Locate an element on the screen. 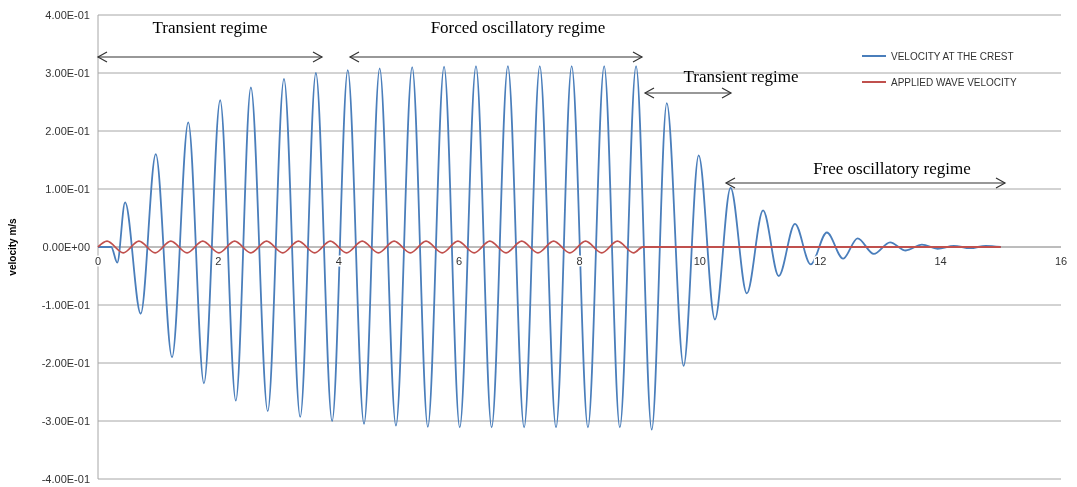 The height and width of the screenshot is (487, 1077). y-tick-label: 2.00E-01 is located at coordinates (67, 130).